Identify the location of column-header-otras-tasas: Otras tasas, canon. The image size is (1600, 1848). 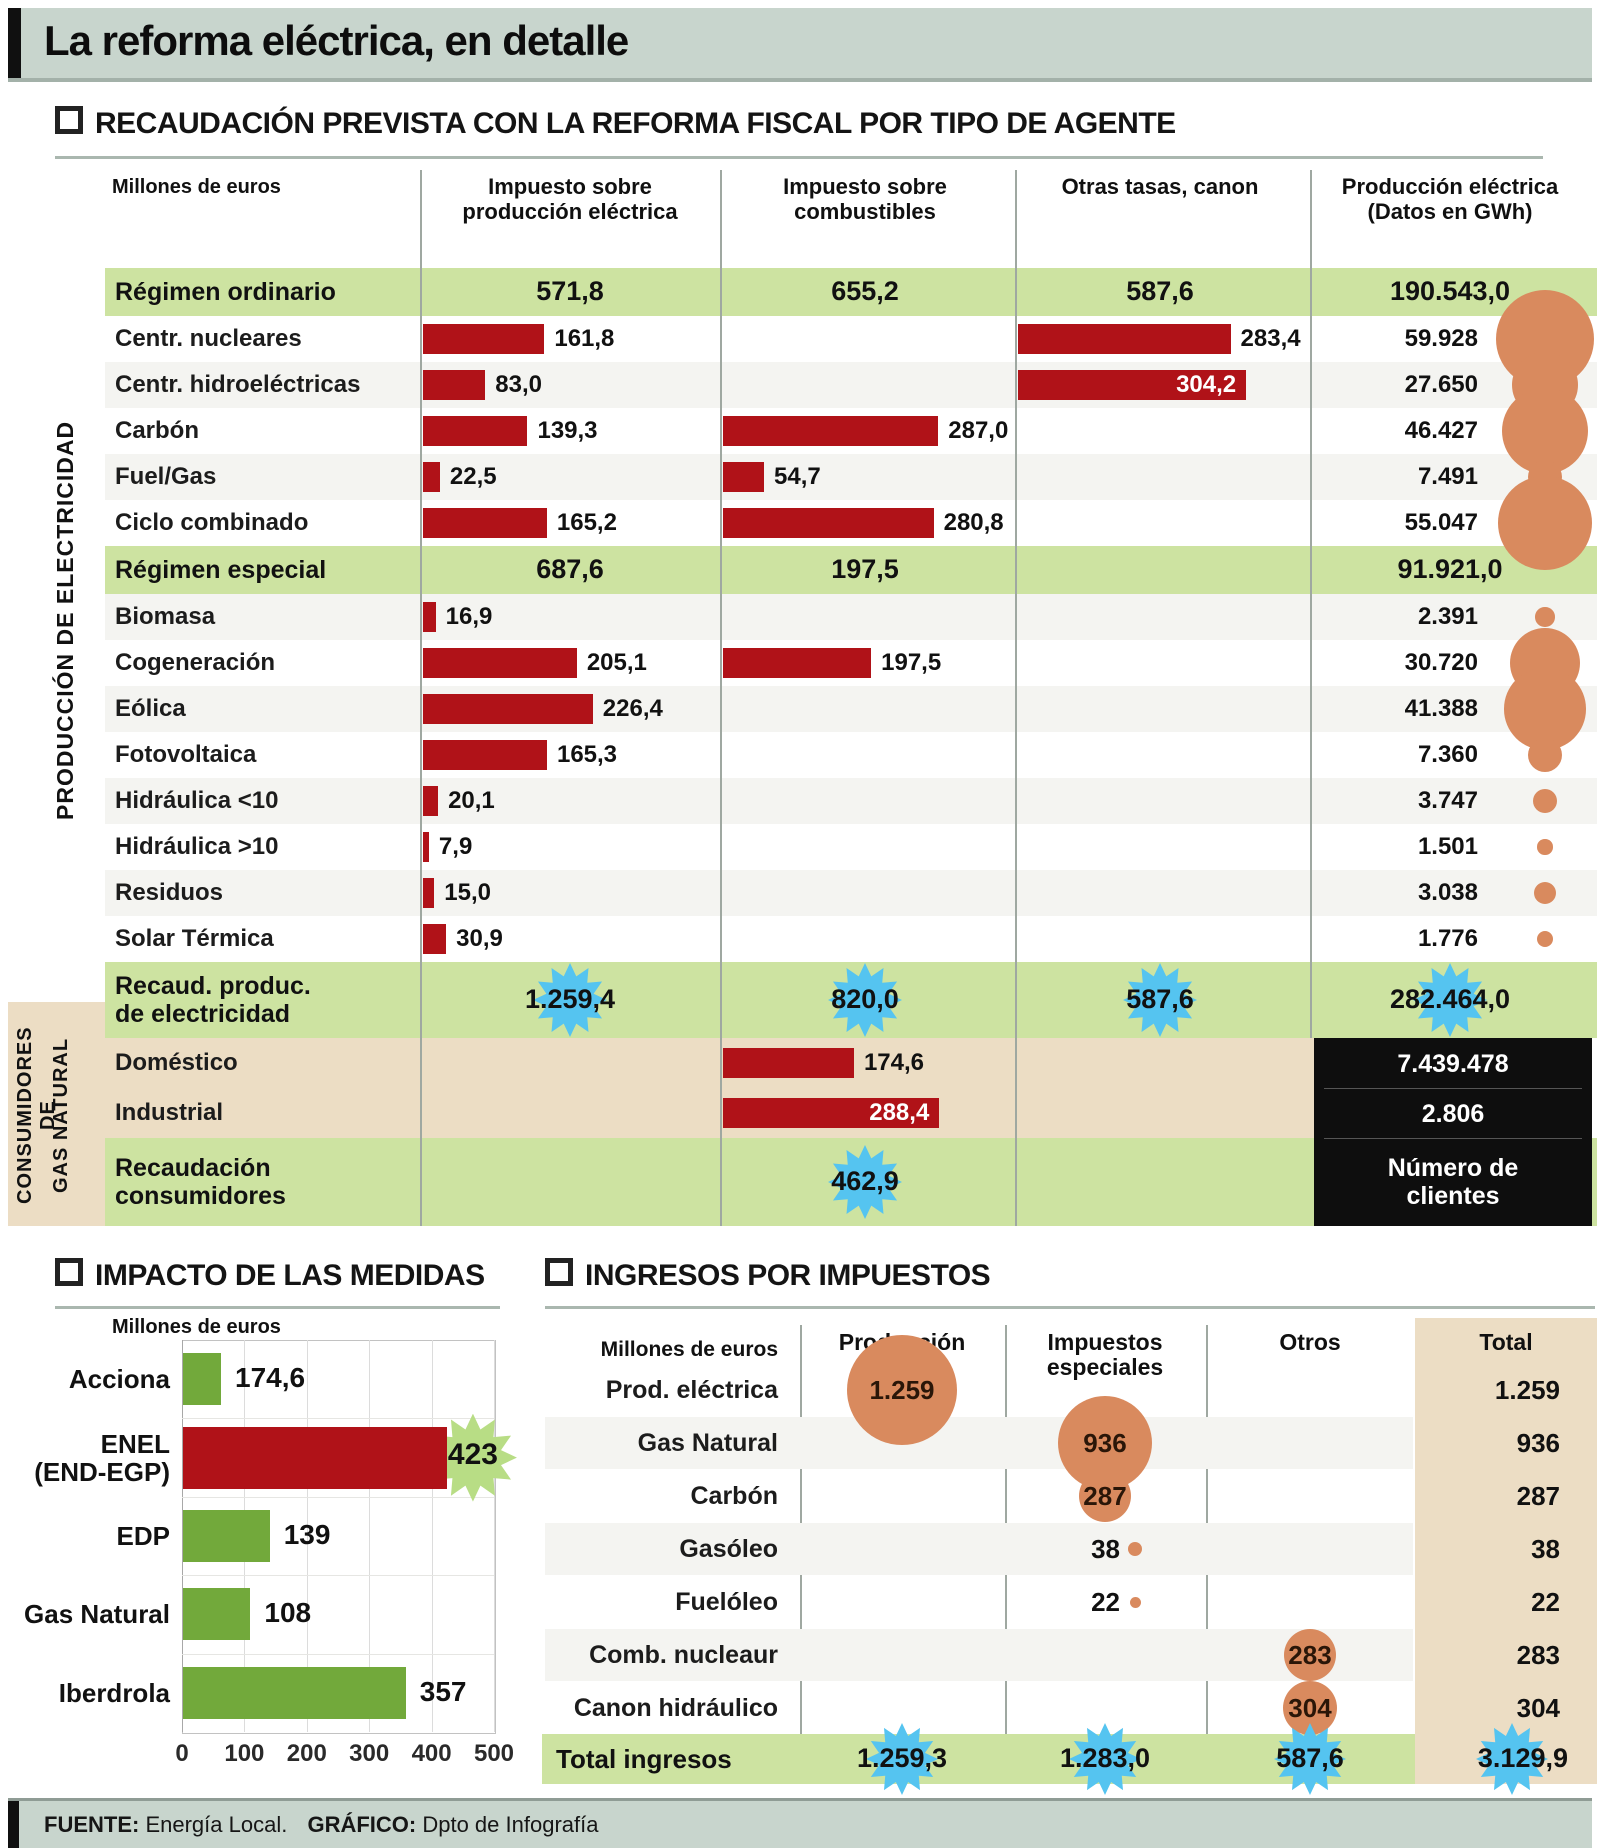
(1160, 186).